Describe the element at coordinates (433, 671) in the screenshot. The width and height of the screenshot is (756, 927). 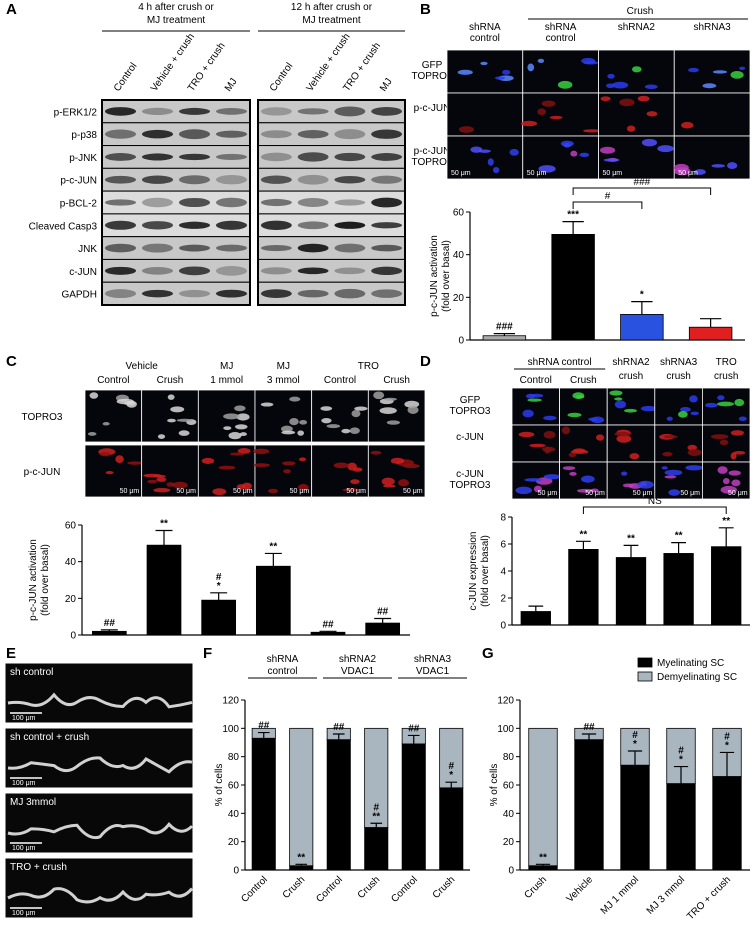
I see `group-header: VDAC1` at that location.